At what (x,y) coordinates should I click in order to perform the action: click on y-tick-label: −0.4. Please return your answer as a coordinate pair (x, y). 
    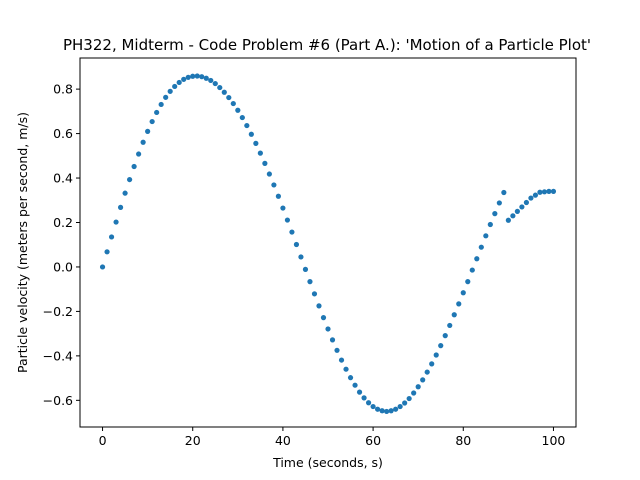
    Looking at the image, I should click on (58, 355).